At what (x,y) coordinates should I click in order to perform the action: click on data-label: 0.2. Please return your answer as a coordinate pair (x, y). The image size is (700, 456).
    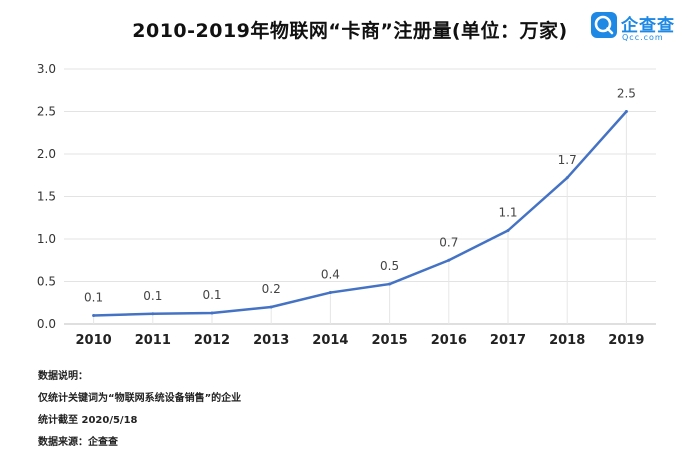
    Looking at the image, I should click on (271, 289).